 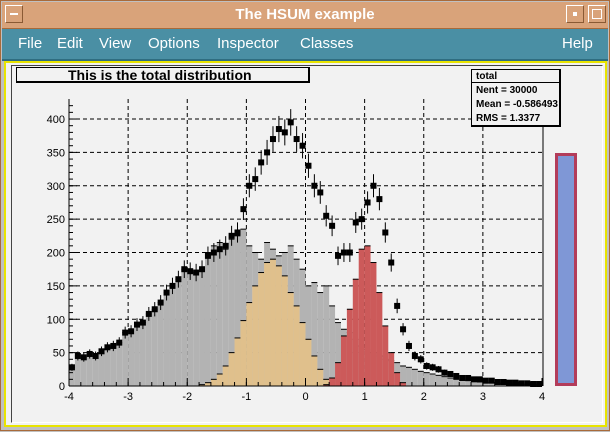 What do you see at coordinates (515, 82) in the screenshot?
I see `stats-separator` at bounding box center [515, 82].